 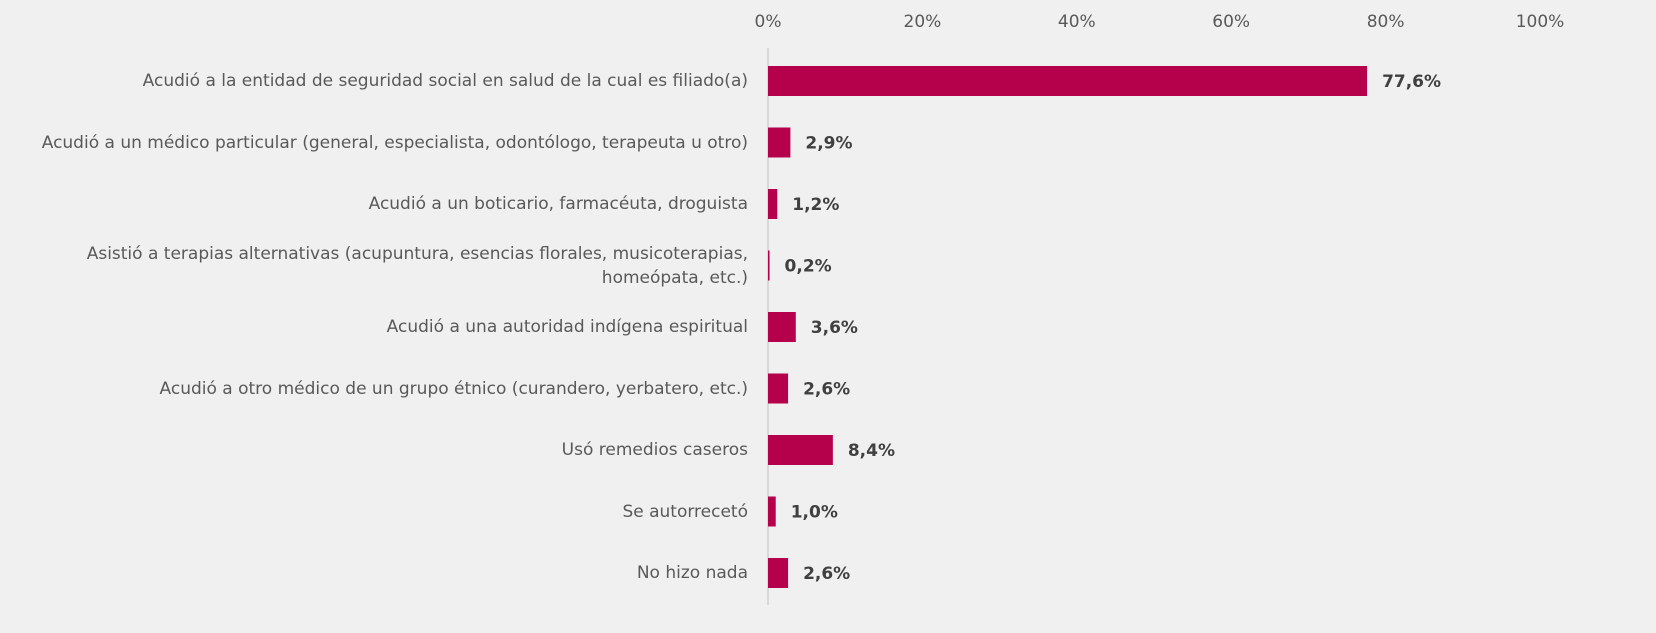 I want to click on value-label: 2,9%, so click(x=828, y=144).